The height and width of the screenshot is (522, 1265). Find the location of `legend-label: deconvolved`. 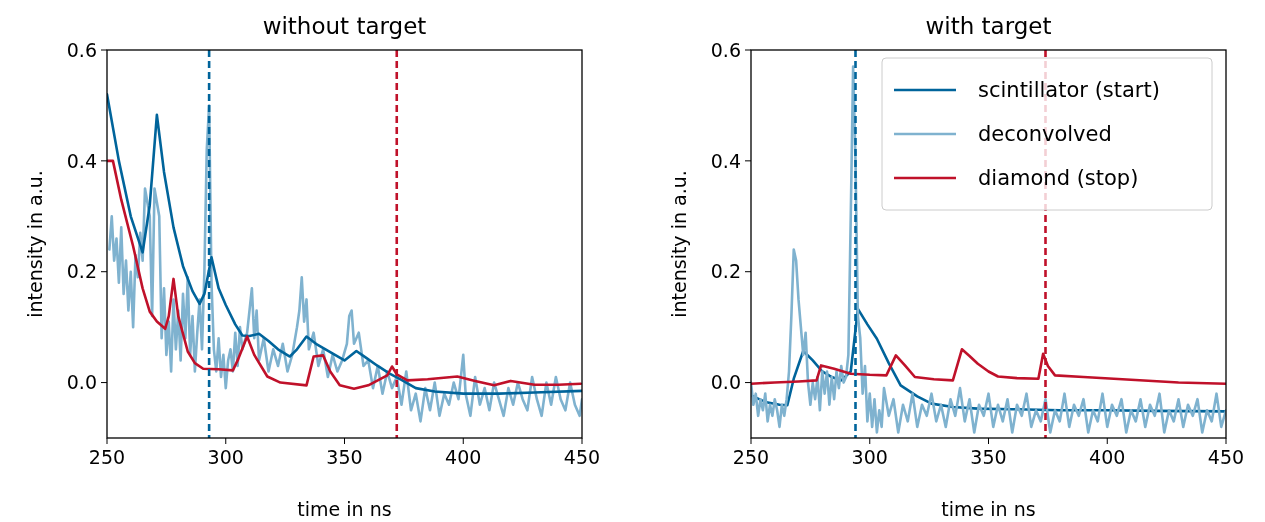

legend-label: deconvolved is located at coordinates (1045, 134).